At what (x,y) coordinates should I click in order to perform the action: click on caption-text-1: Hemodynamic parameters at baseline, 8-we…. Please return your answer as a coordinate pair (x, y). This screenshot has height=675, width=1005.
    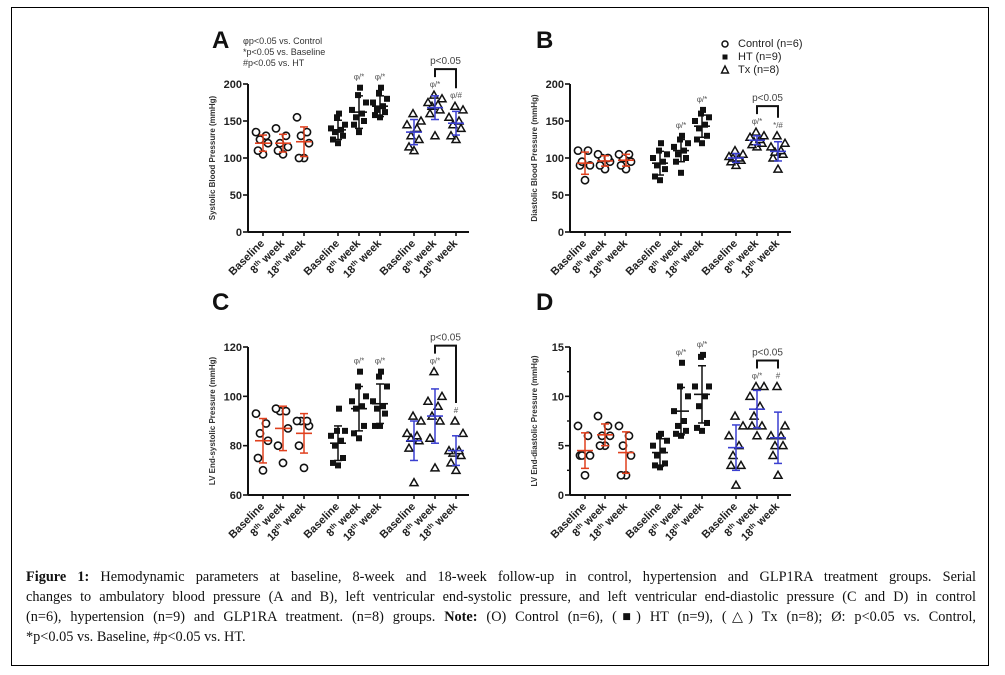
    Looking at the image, I should click on (532, 577).